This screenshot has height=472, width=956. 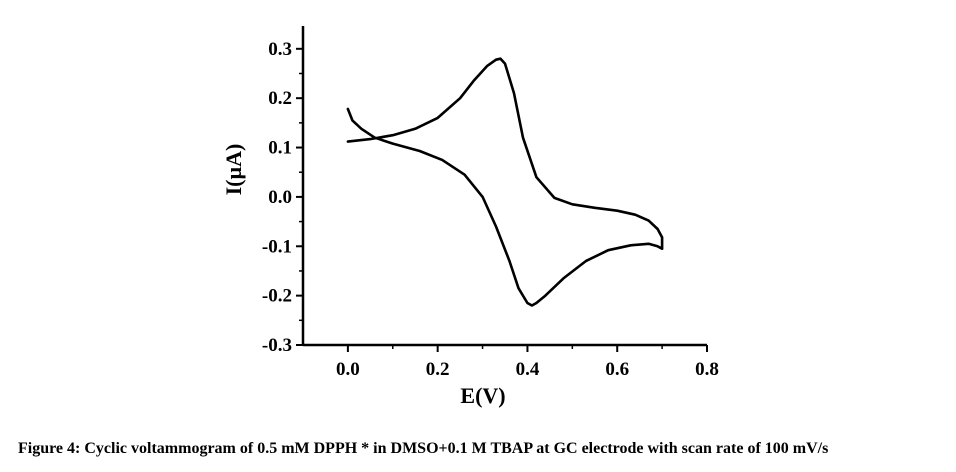 I want to click on x-tick-label: 0.8, so click(x=707, y=369).